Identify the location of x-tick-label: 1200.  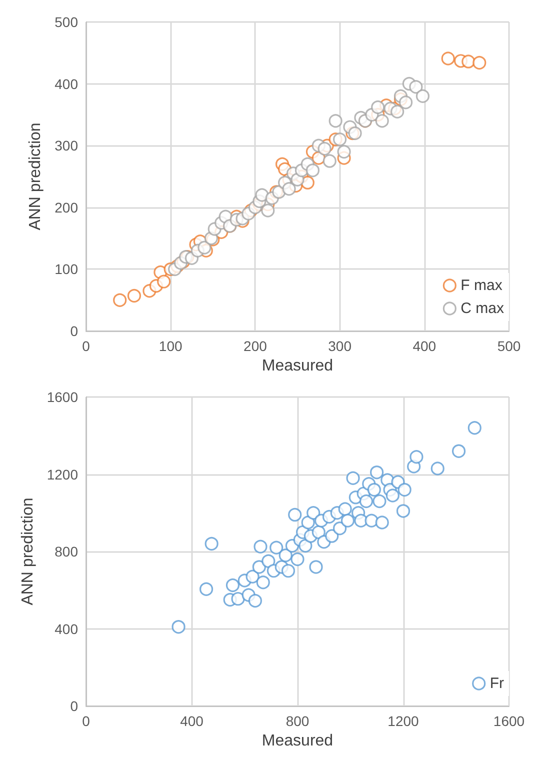
(404, 721).